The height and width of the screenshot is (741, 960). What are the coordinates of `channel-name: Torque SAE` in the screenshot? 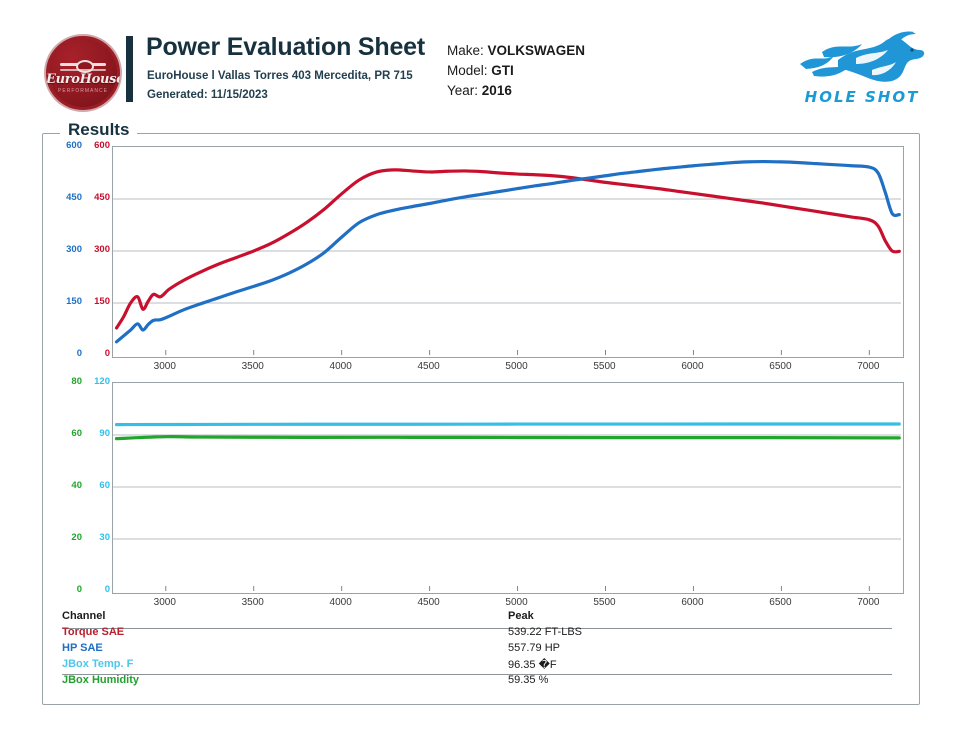 It's located at (93, 632).